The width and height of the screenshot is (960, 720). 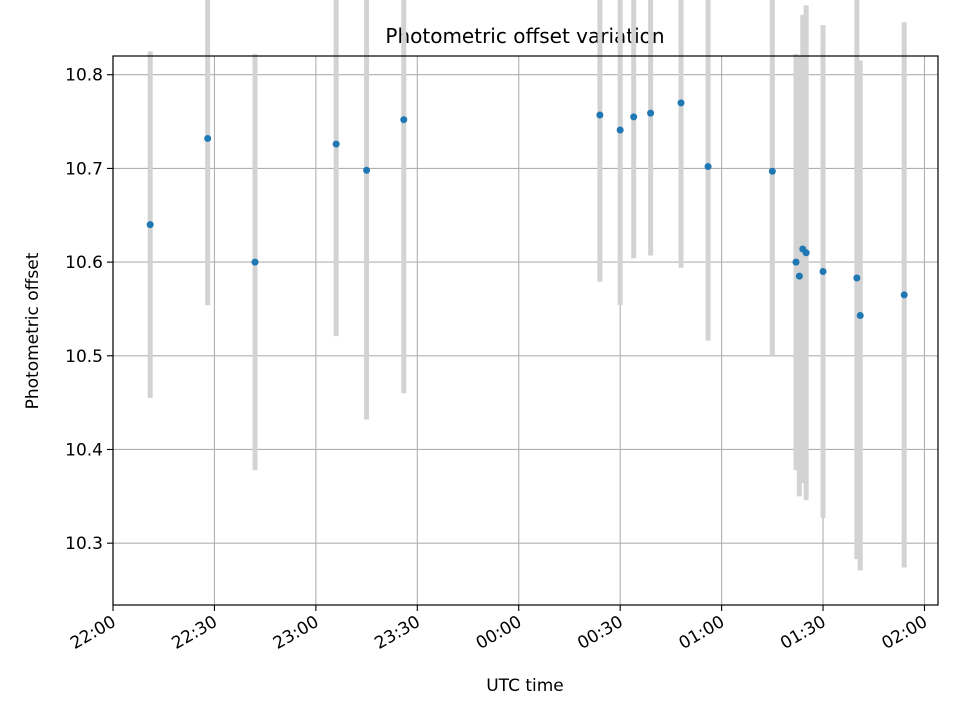 What do you see at coordinates (33, 330) in the screenshot?
I see `y-axis-label: Photometric offset` at bounding box center [33, 330].